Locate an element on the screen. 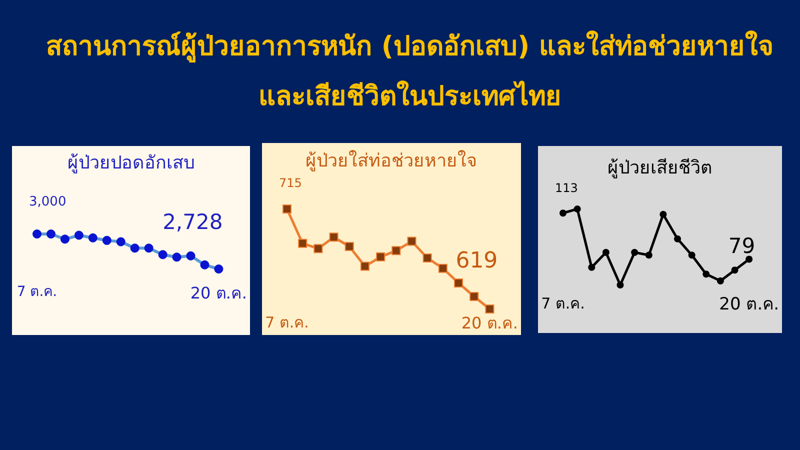  data-label: 715 is located at coordinates (290, 183).